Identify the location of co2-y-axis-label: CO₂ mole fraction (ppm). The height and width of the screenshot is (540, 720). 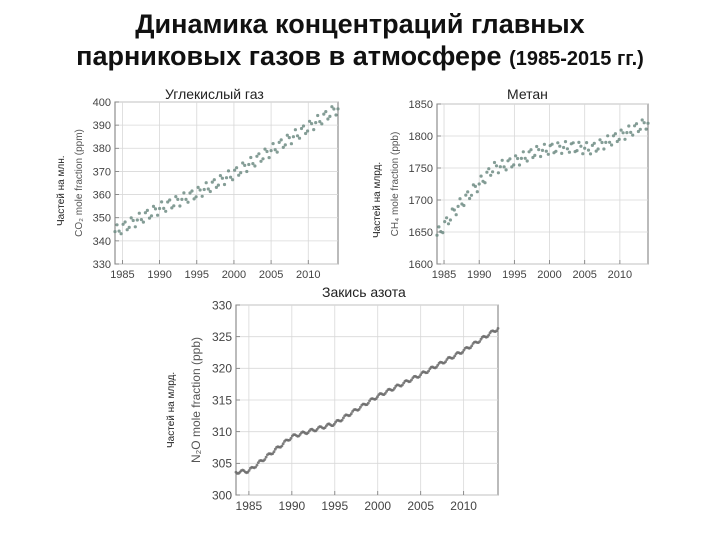
(79, 183).